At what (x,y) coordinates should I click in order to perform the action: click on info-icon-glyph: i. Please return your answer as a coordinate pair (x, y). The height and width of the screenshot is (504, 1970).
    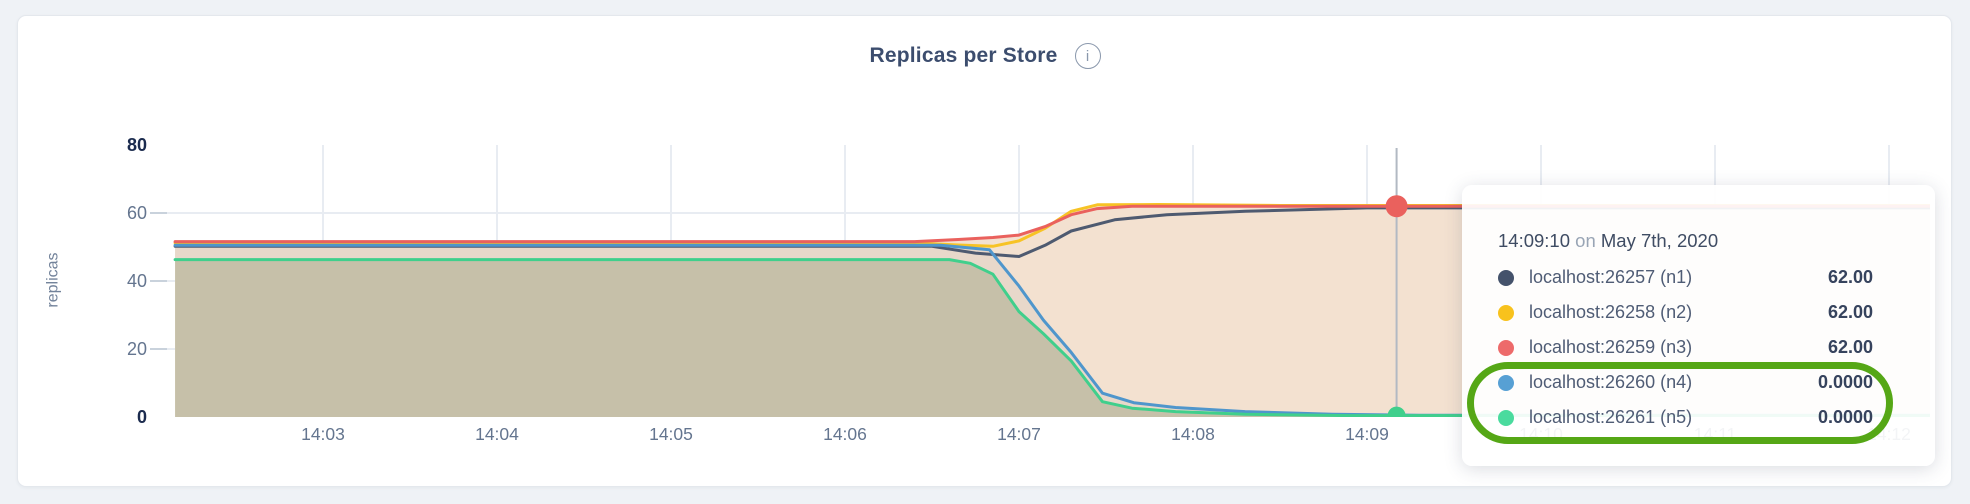
    Looking at the image, I should click on (1087, 56).